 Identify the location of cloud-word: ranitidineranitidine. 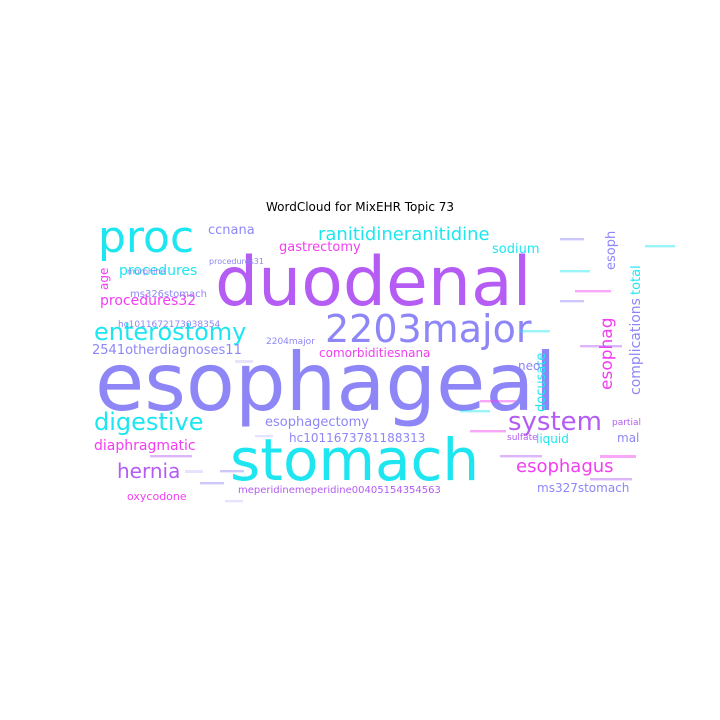
(404, 234).